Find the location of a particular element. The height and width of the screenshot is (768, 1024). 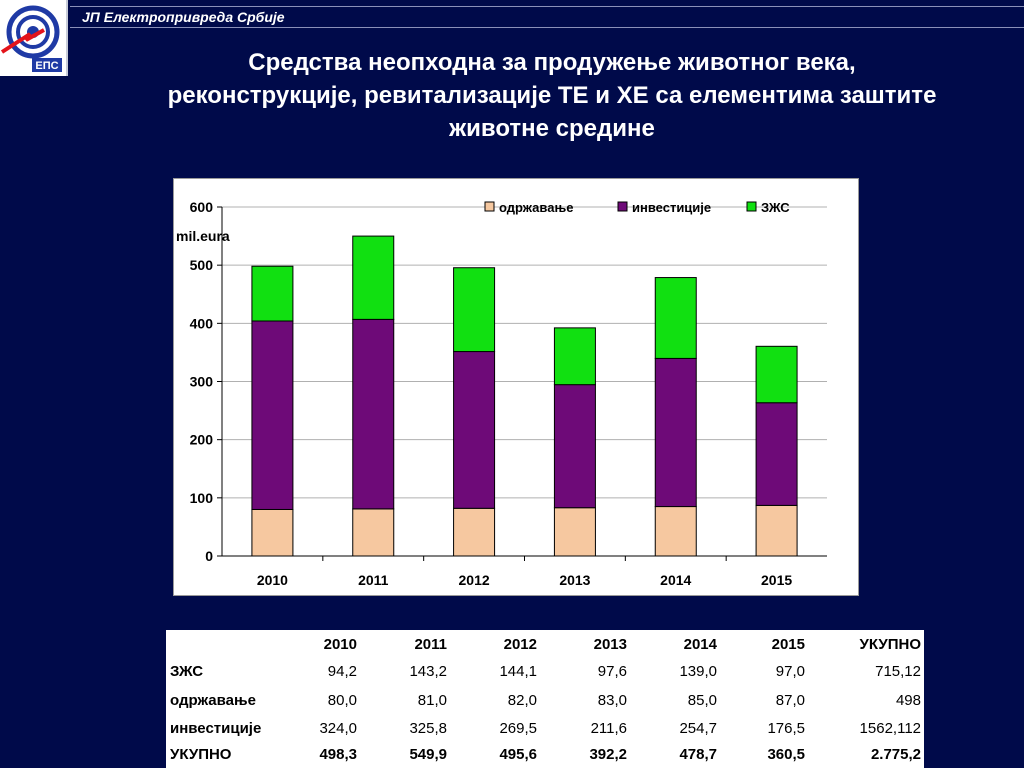

table-row-label: УКУПНО is located at coordinates (201, 755).